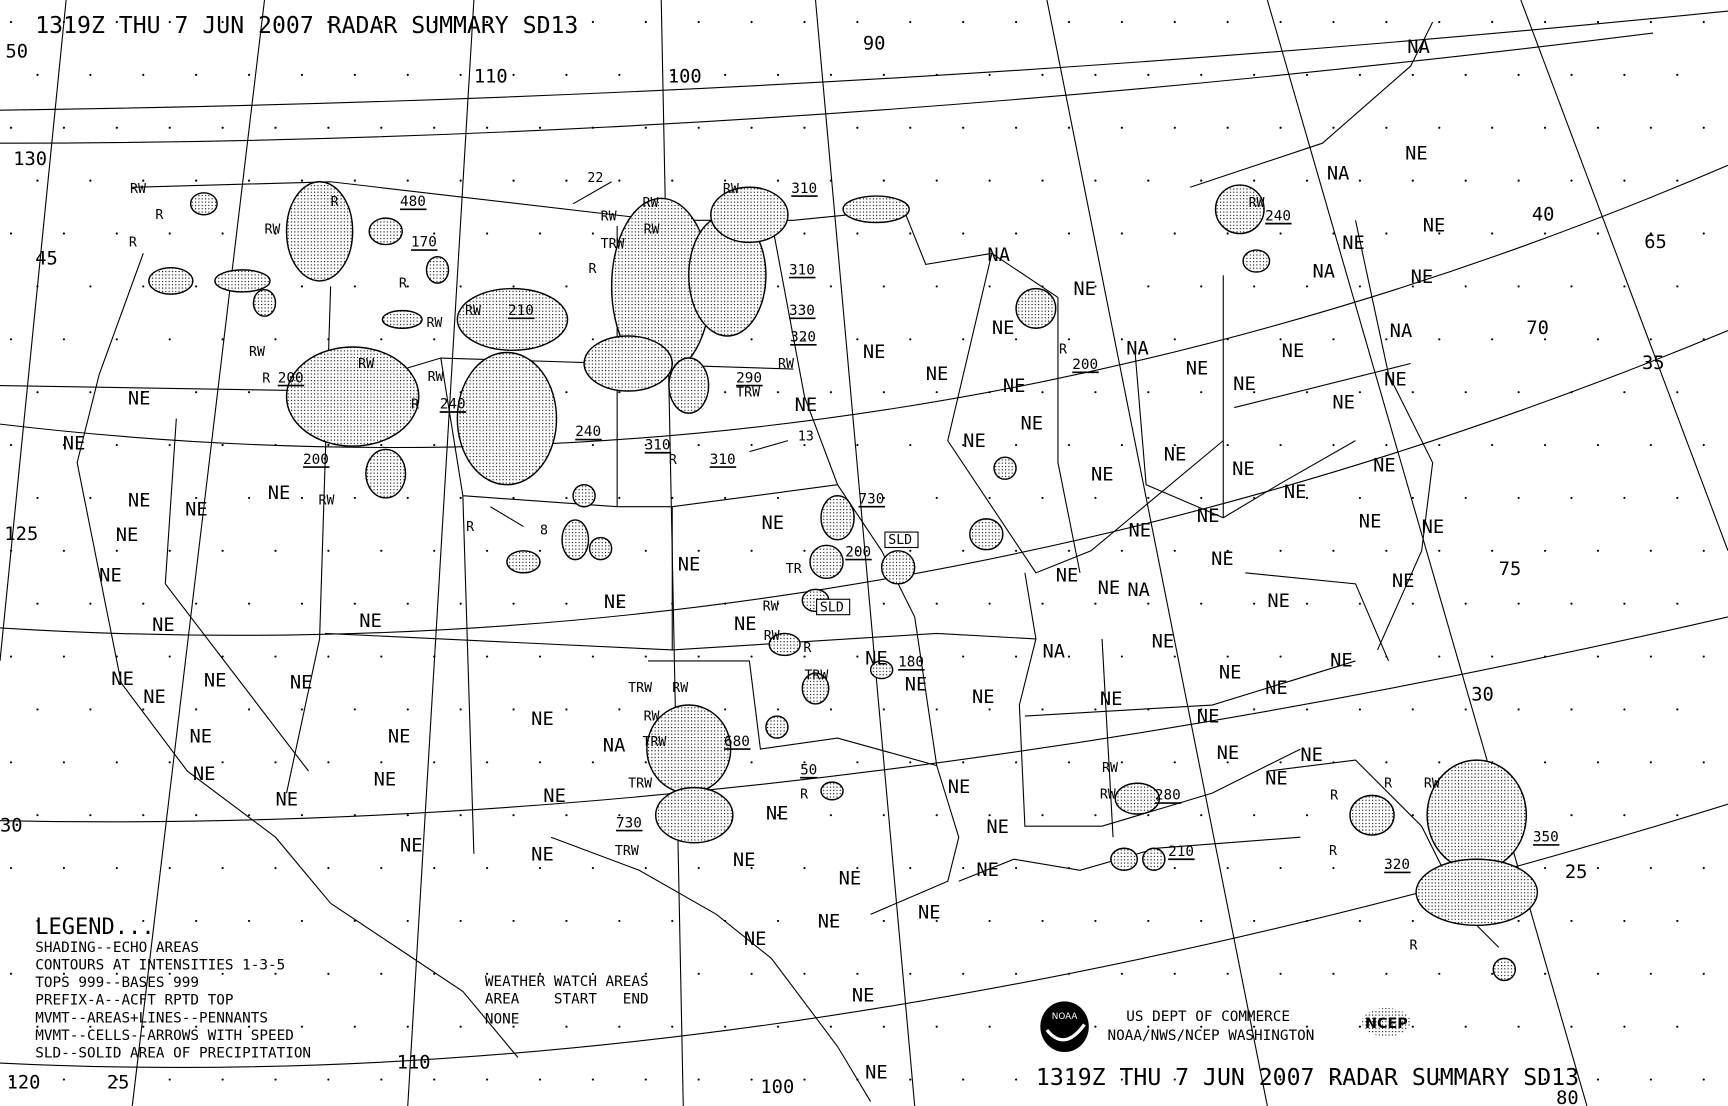 The width and height of the screenshot is (1728, 1106). Describe the element at coordinates (306, 26) in the screenshot. I see `map-title-top: 1319Z THU 7 JUN 2007 RADAR SUMMARY SD13` at that location.